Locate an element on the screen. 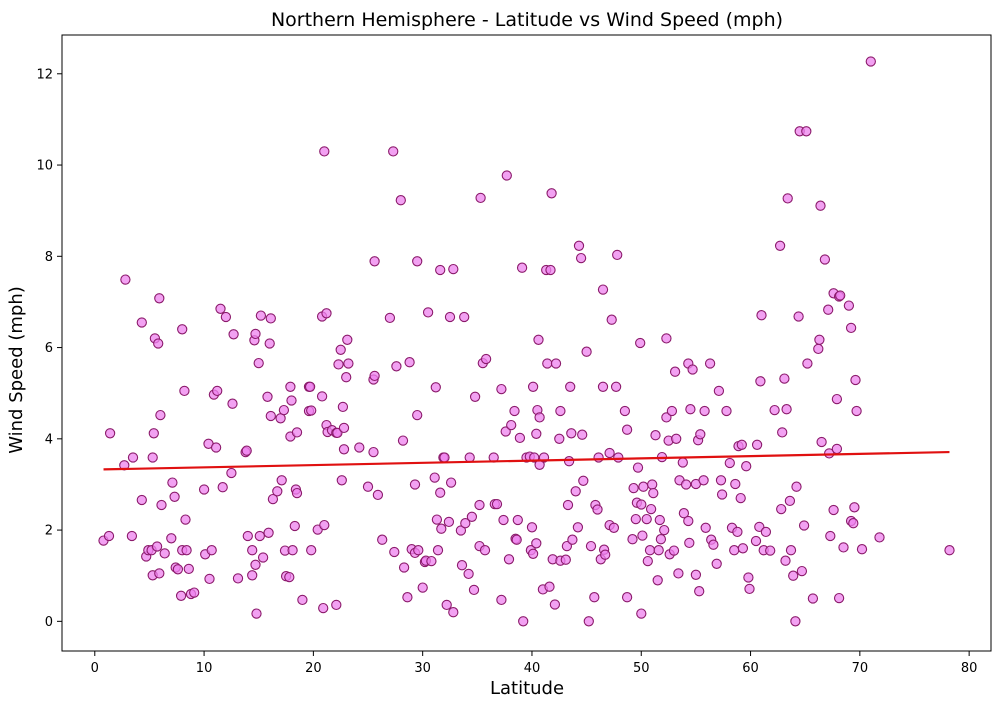 The width and height of the screenshot is (1002, 708). regression-line is located at coordinates (526, 460).